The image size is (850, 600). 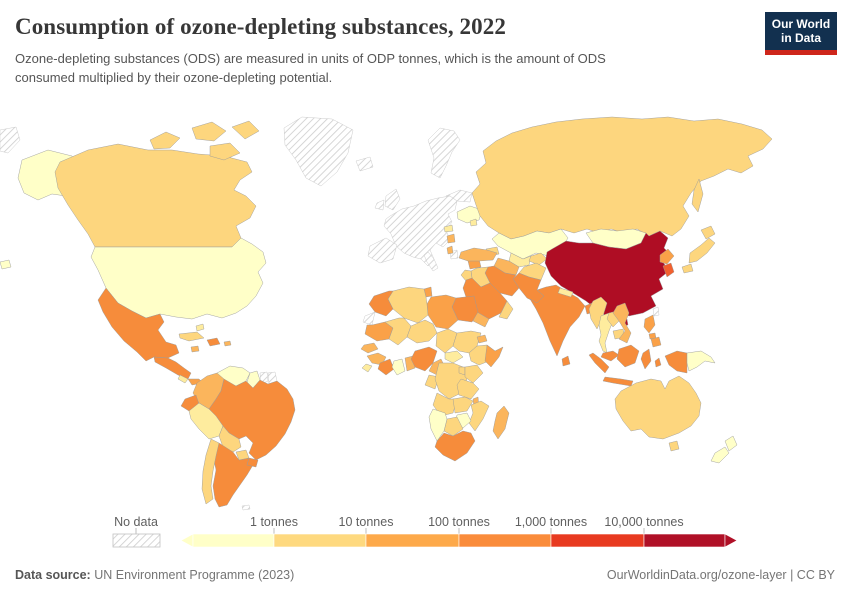 What do you see at coordinates (610, 356) in the screenshot?
I see `region-malaysia` at bounding box center [610, 356].